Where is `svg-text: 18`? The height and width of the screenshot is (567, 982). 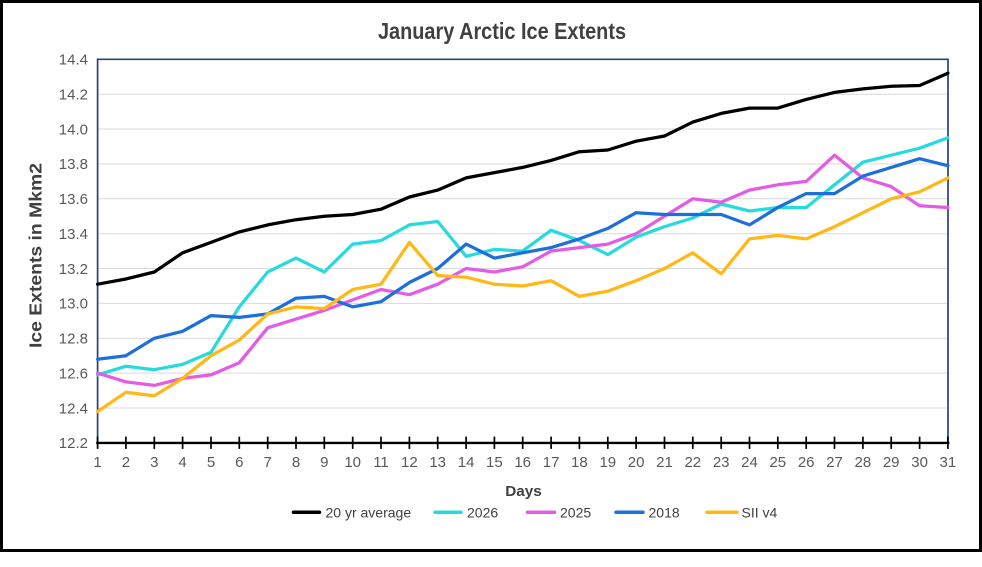
svg-text: 18 is located at coordinates (579, 462).